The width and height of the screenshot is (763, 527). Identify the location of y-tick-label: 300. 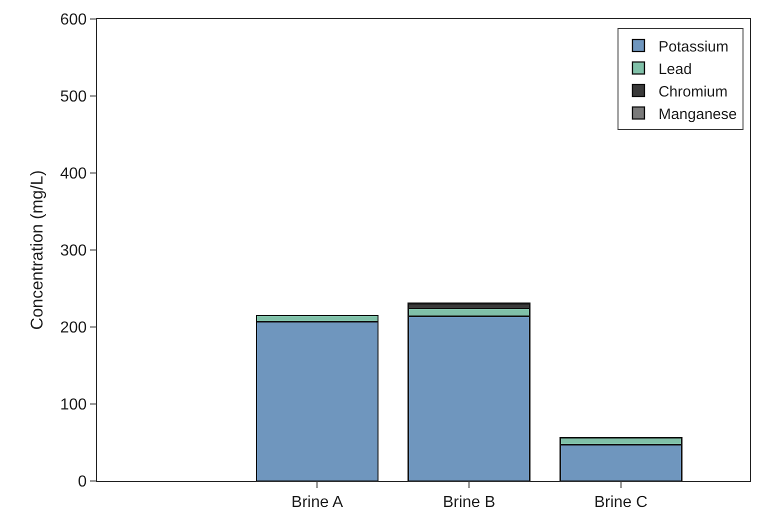
(73, 251).